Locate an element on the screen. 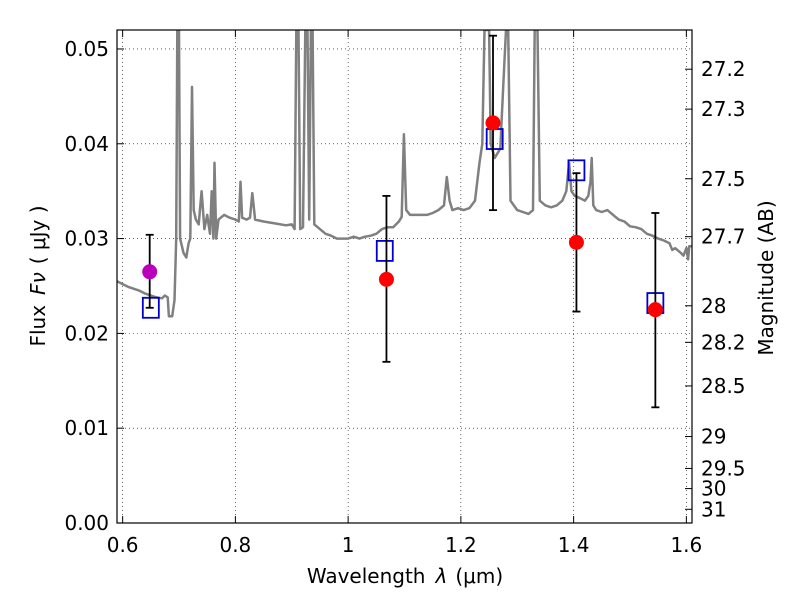 This screenshot has width=800, height=604. x-tick-label: 1.2 is located at coordinates (461, 545).